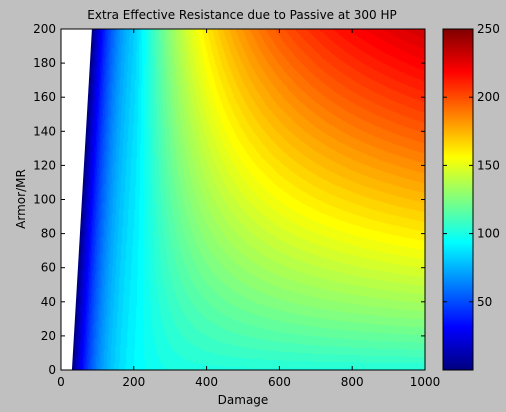  I want to click on x-tick-label: 0, so click(61, 382).